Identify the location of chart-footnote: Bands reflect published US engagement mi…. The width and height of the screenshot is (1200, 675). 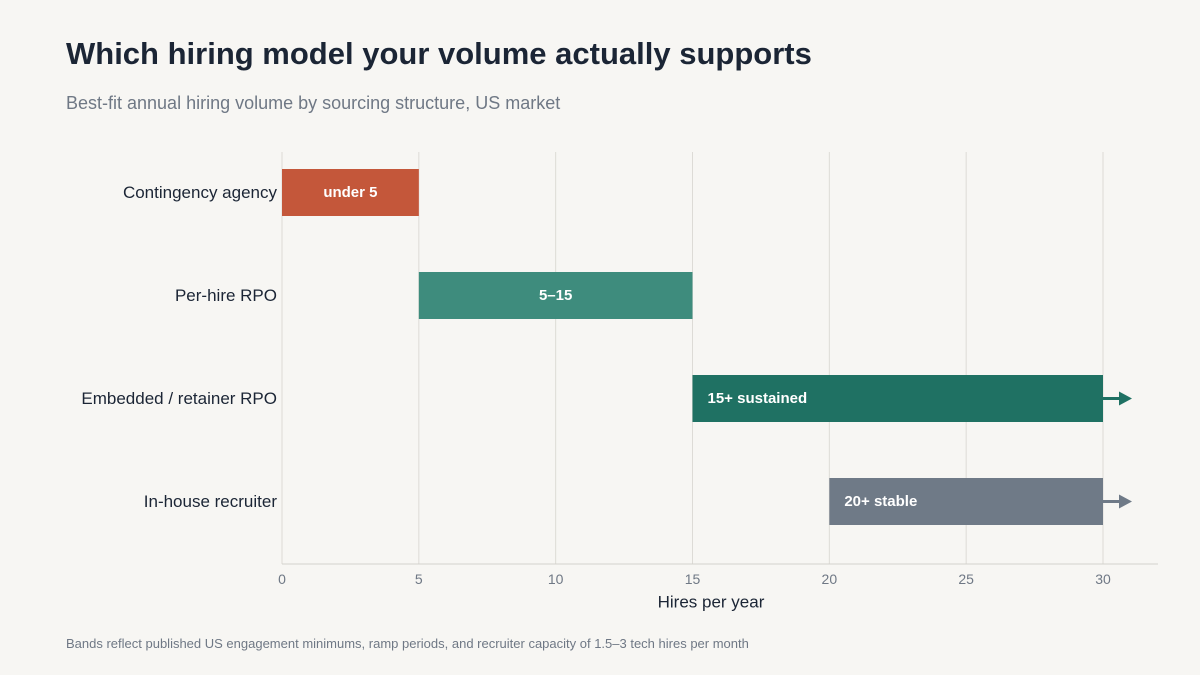
(407, 643).